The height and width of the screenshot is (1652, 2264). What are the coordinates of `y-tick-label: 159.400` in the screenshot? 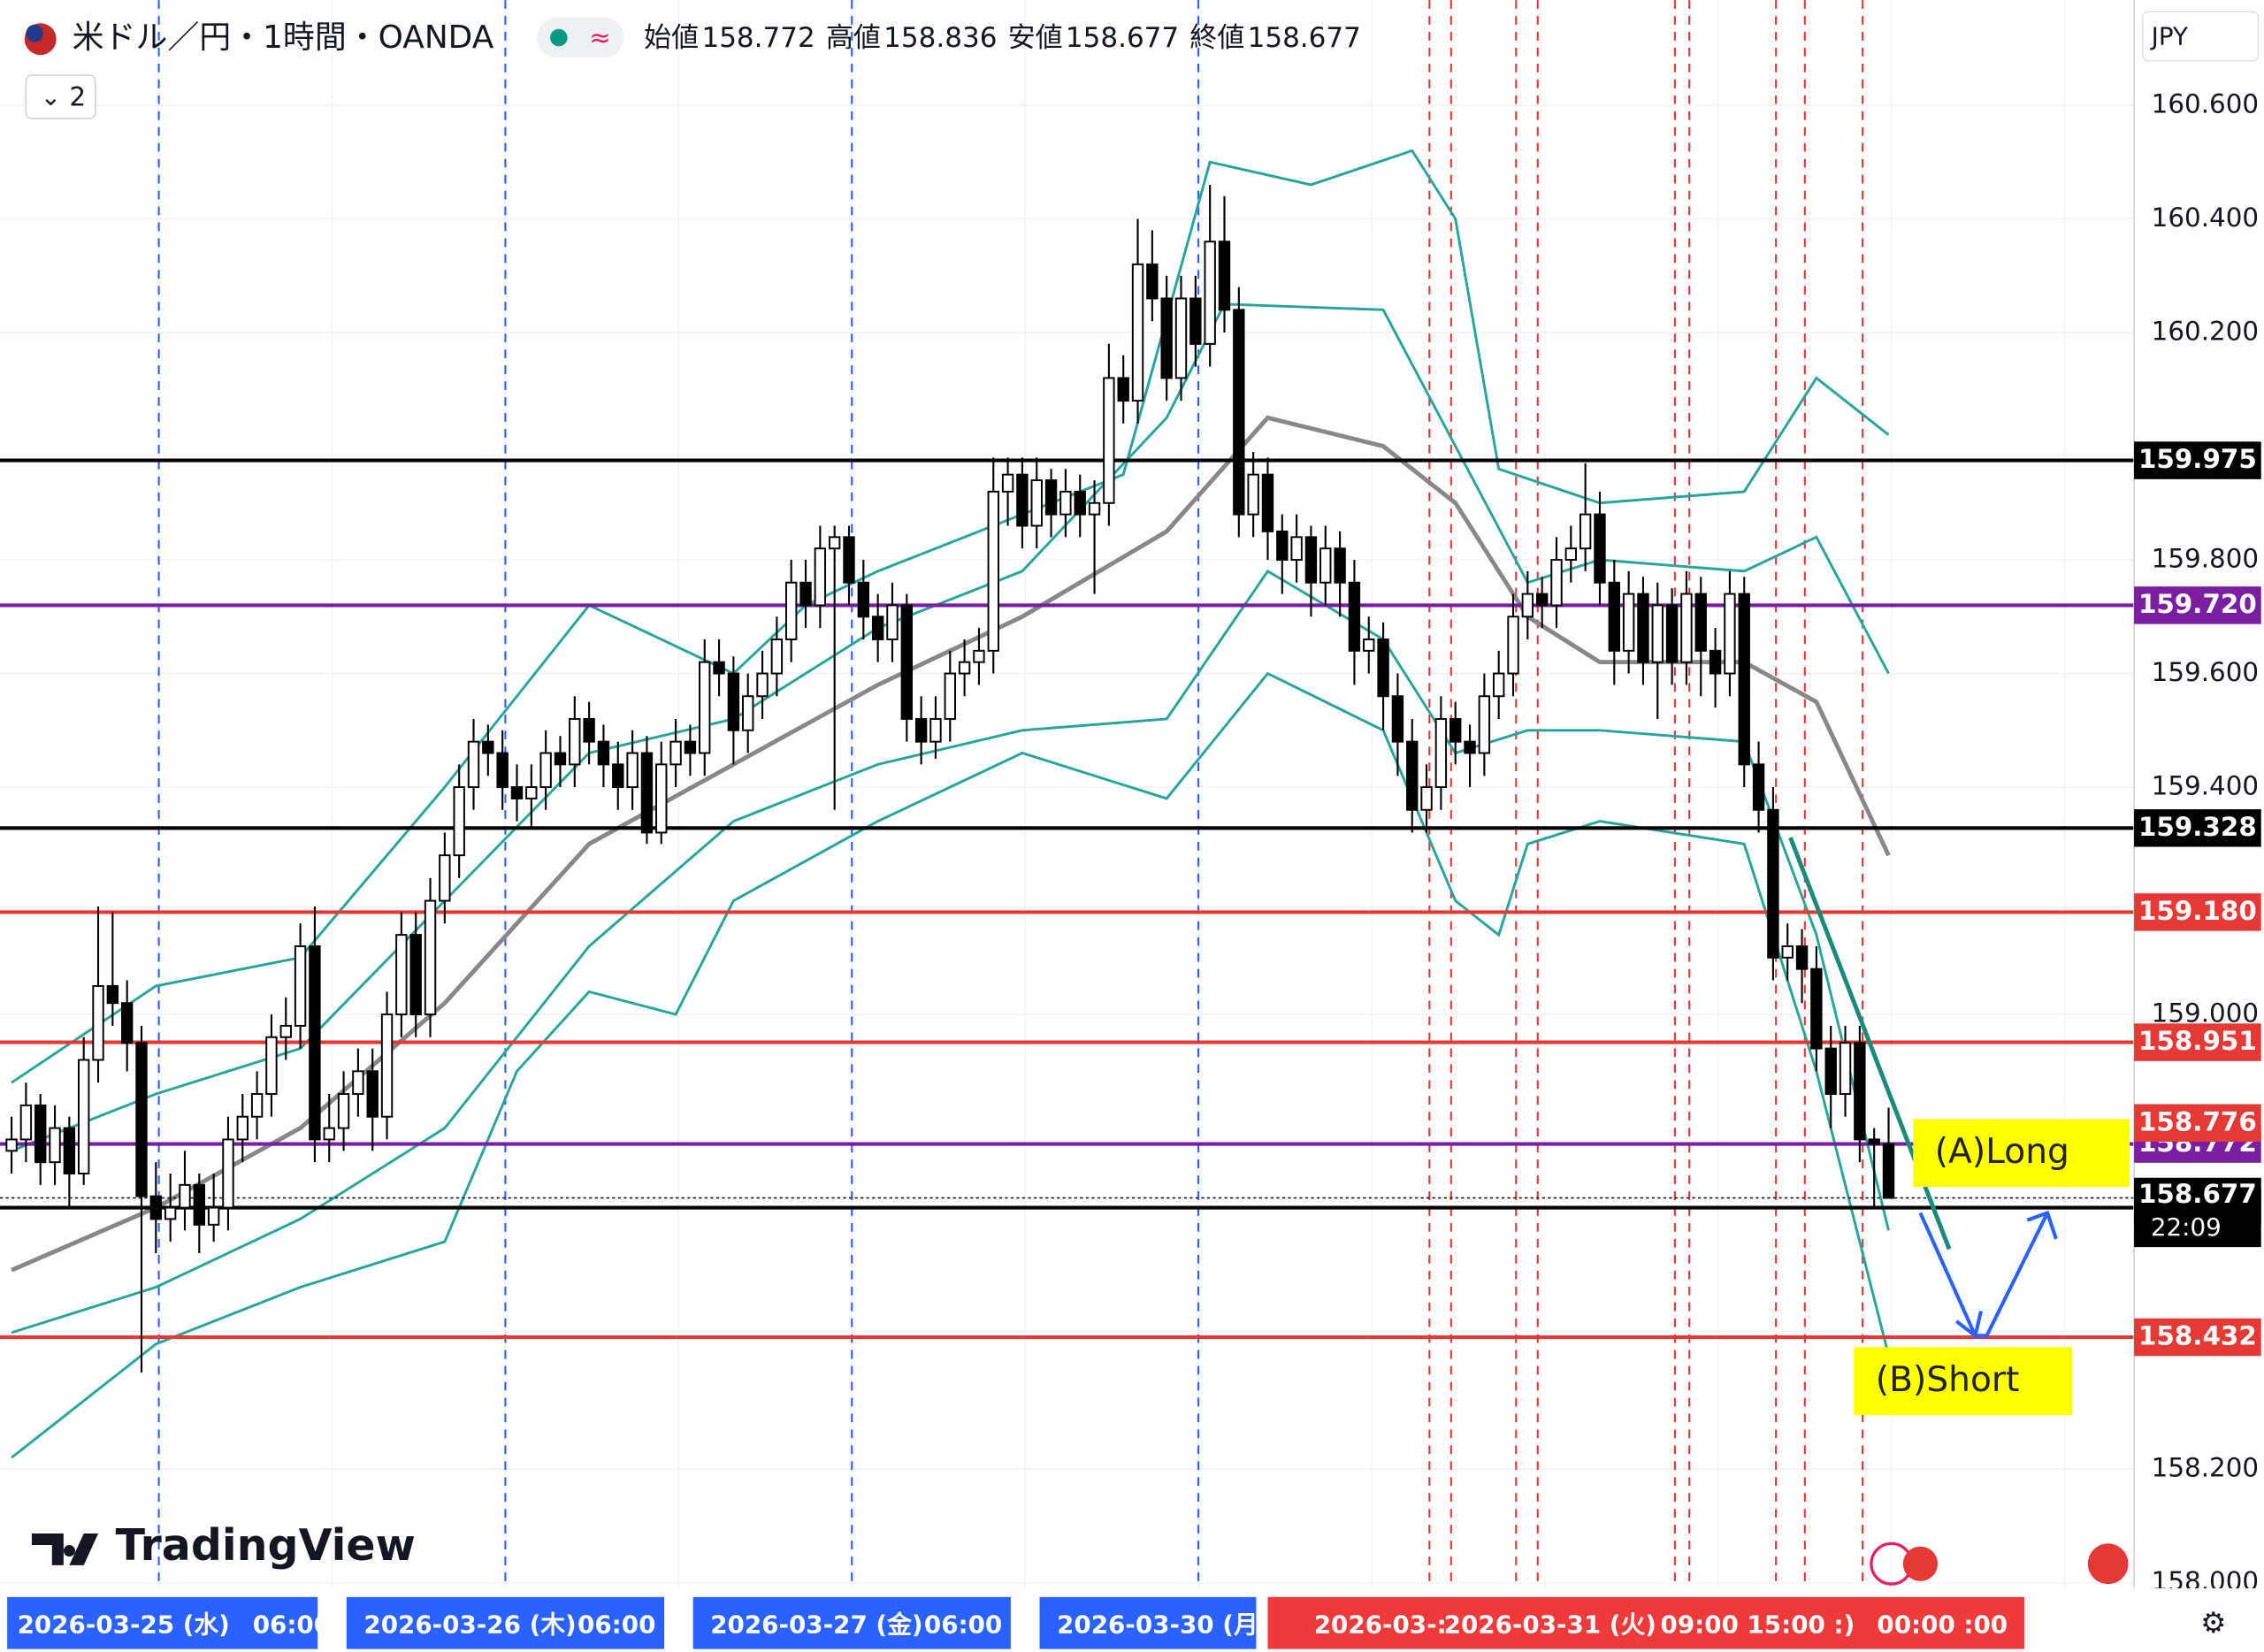 It's located at (2206, 786).